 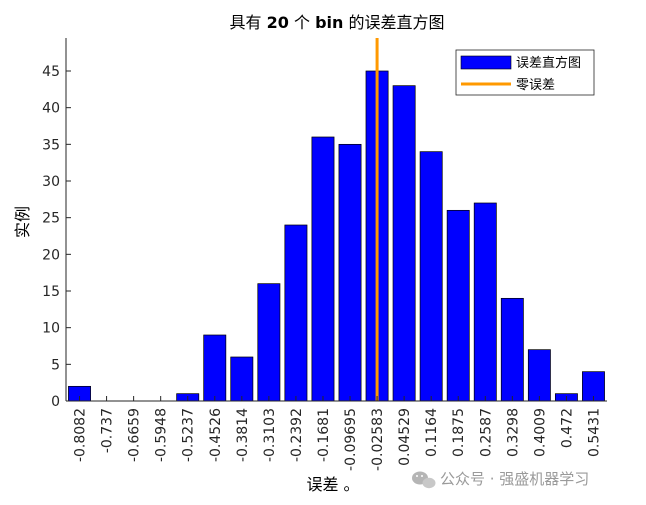 What do you see at coordinates (432, 432) in the screenshot?
I see `x-tick-label: 0.1164` at bounding box center [432, 432].